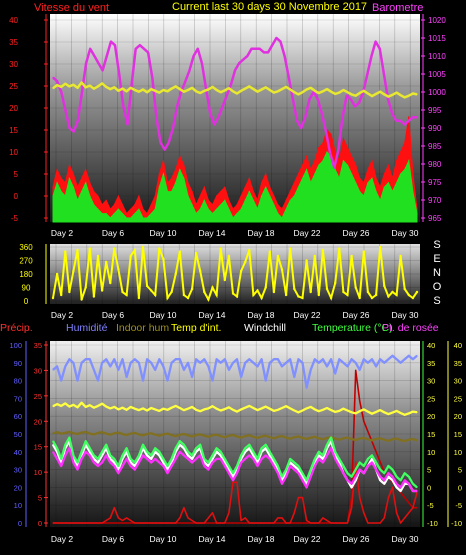 The width and height of the screenshot is (466, 555). I want to click on precip-tick-label: 0, so click(40, 523).